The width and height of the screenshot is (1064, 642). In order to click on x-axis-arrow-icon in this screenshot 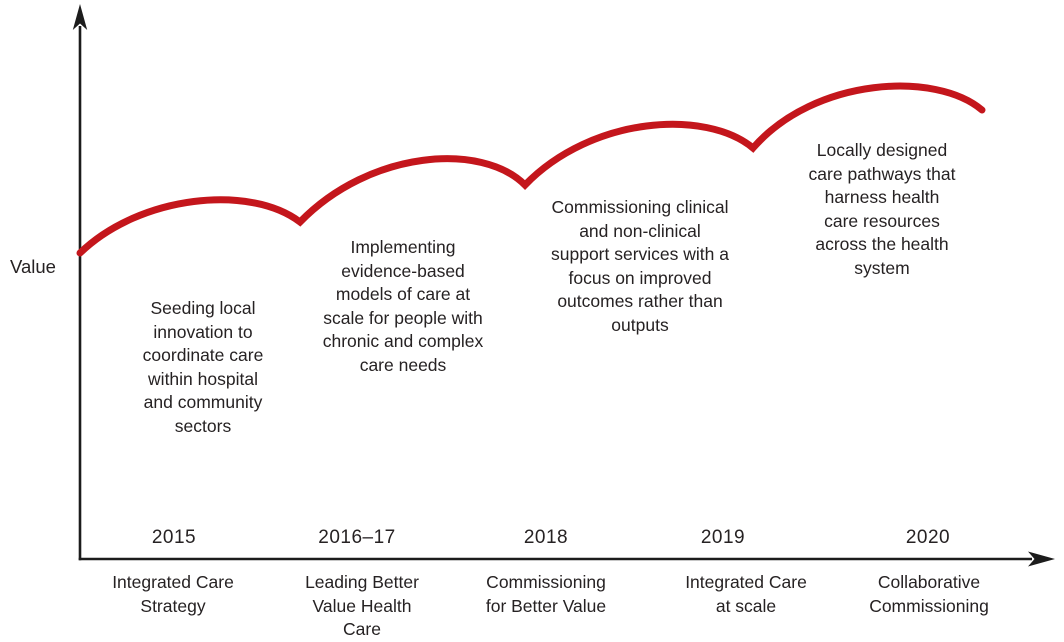, I will do `click(1041, 559)`.